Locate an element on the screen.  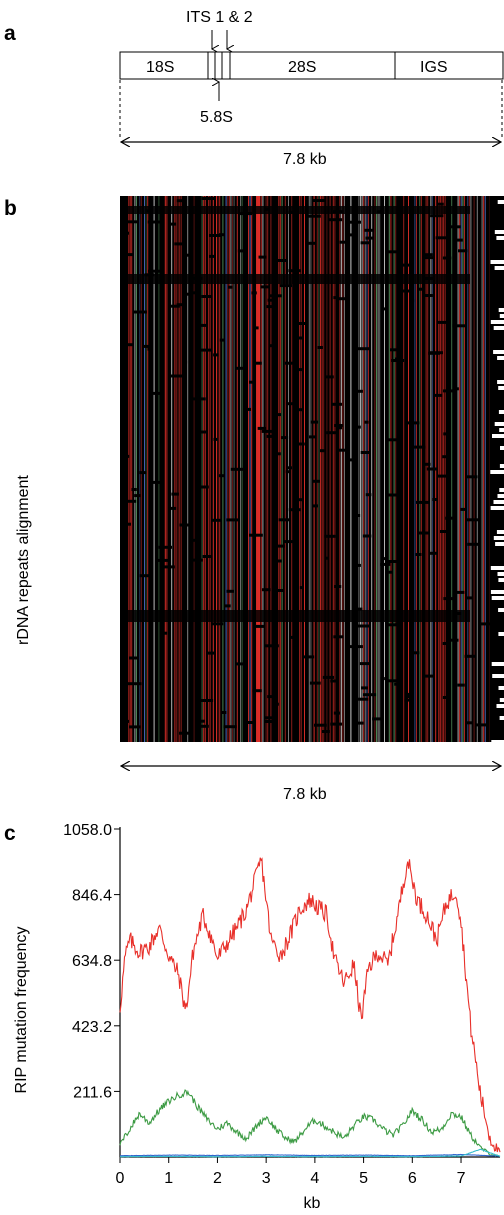
y-tick-label: 1058.0 is located at coordinates (87, 830).